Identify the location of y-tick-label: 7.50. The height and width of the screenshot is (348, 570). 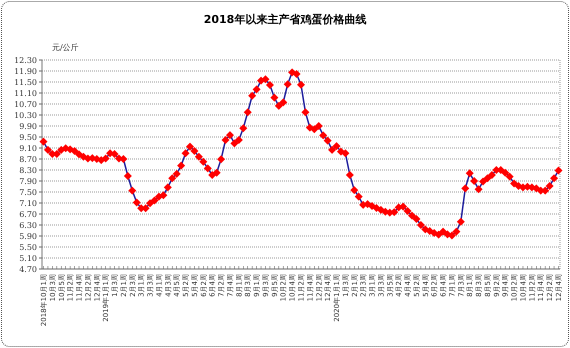
(28, 192).